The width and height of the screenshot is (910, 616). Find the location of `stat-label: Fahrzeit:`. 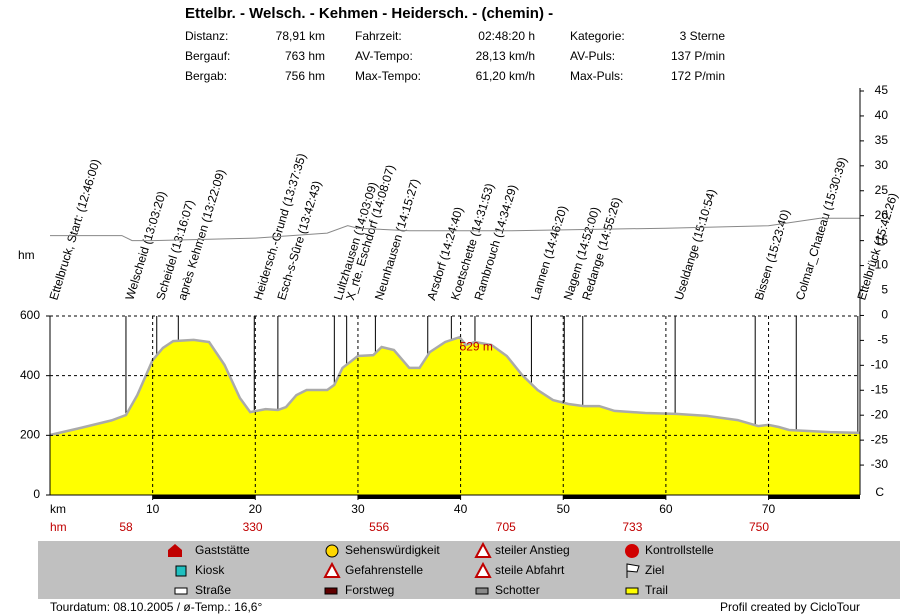

stat-label: Fahrzeit: is located at coordinates (378, 36).